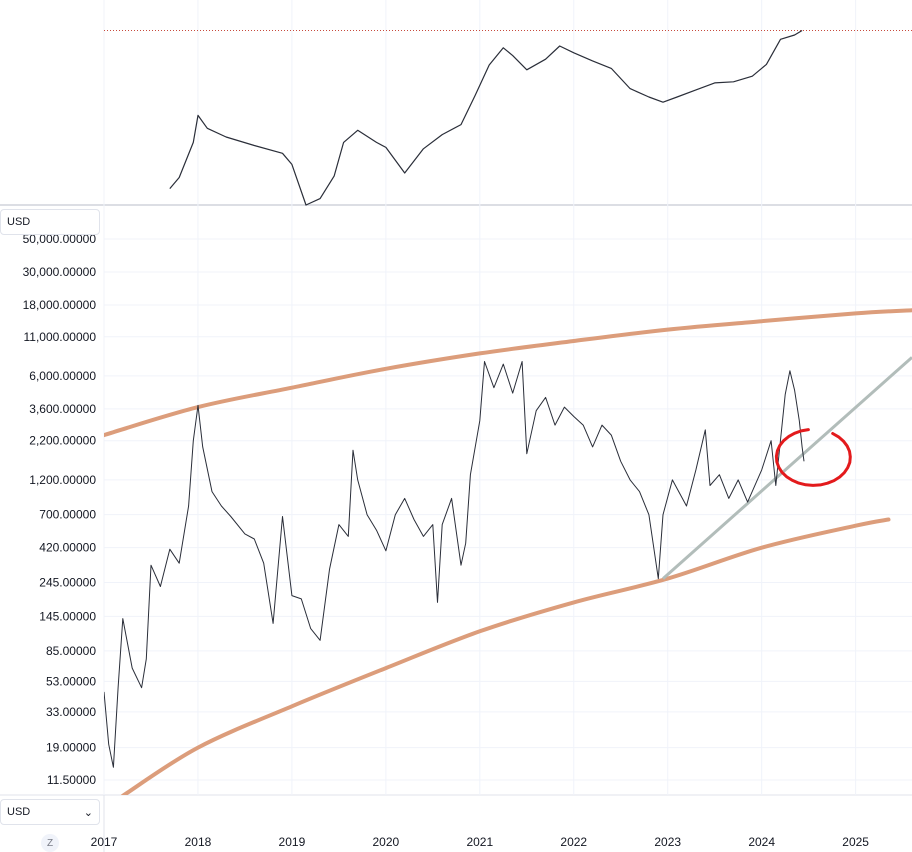 This screenshot has width=912, height=852. Describe the element at coordinates (67, 582) in the screenshot. I see `y-tick-label-10: 245.00000` at that location.